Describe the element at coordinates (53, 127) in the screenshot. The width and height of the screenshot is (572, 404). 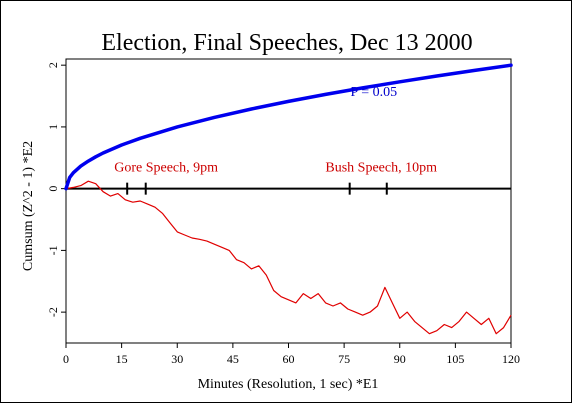
I see `y-tick-label: 1` at that location.